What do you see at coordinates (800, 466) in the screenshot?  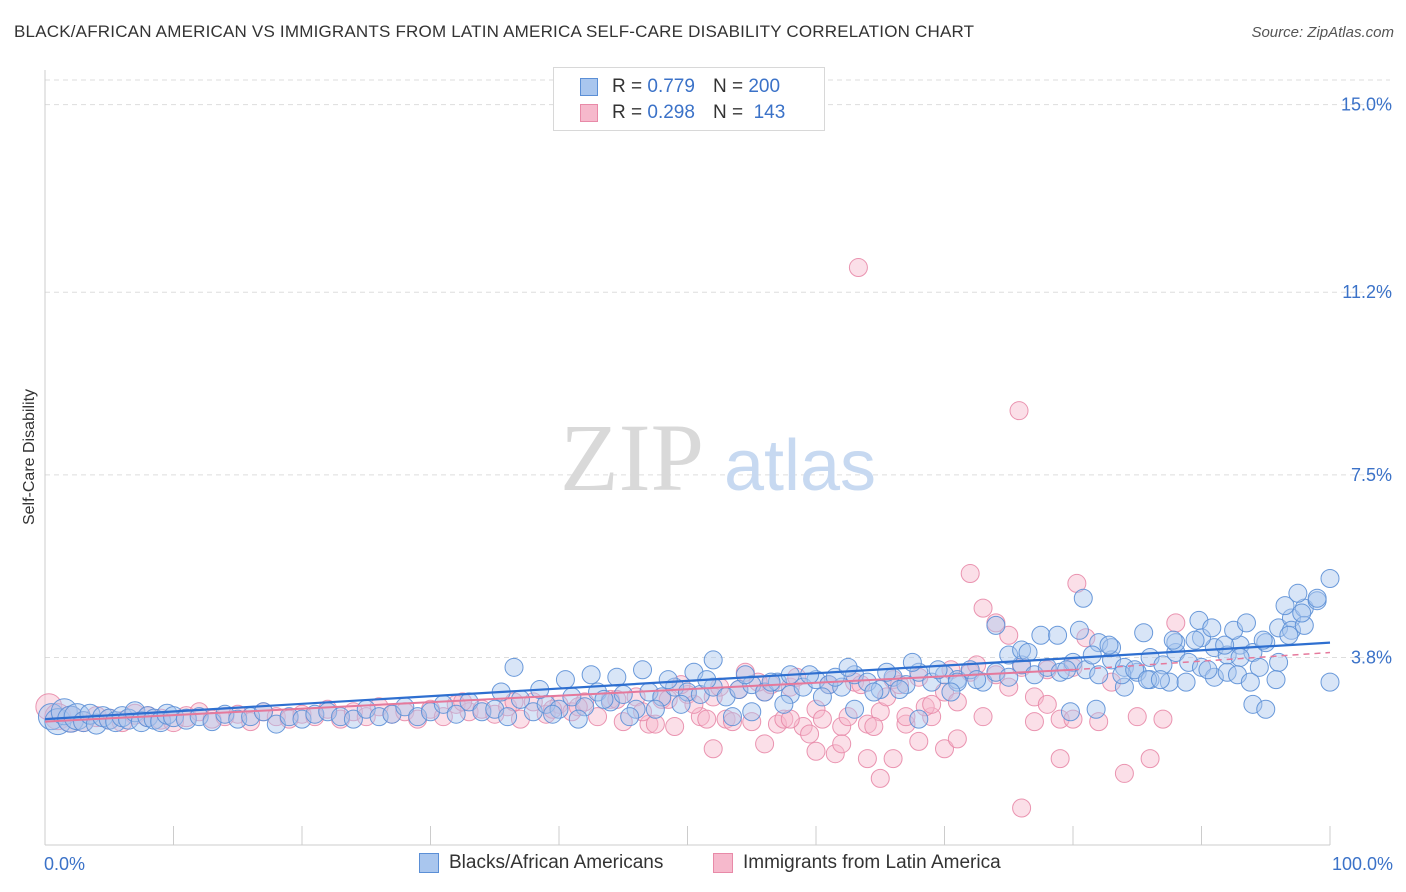 I see `watermark-atlas: atlas` at bounding box center [800, 466].